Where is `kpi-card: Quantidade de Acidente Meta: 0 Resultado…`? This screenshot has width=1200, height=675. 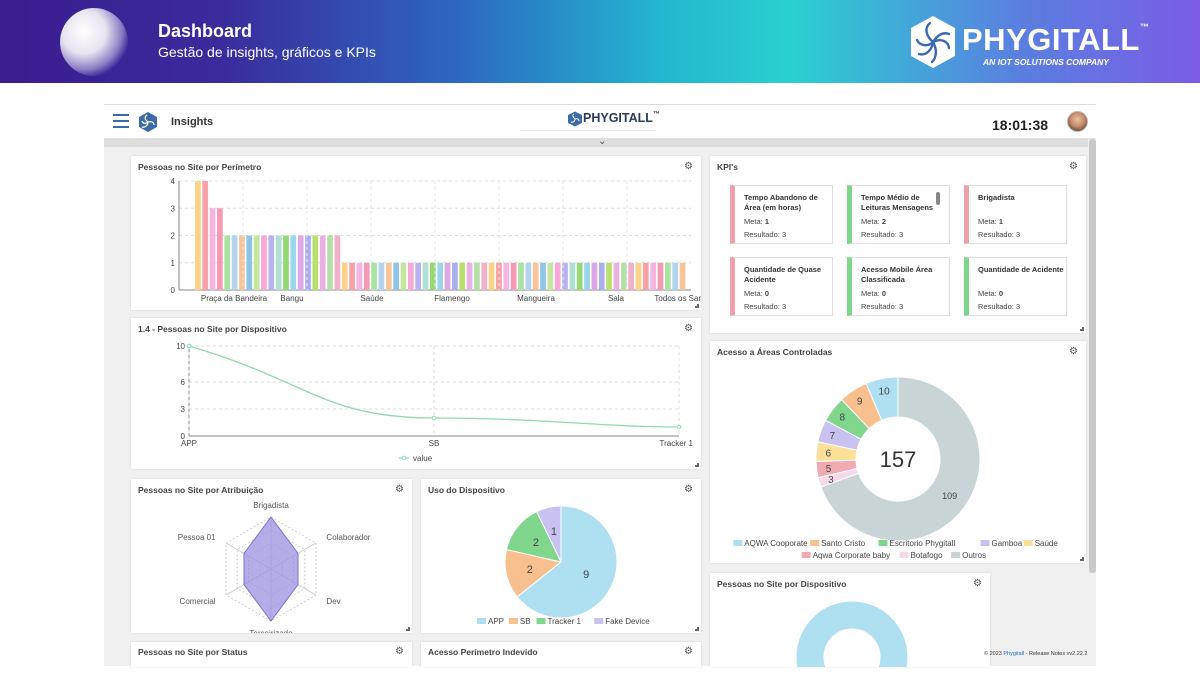
kpi-card: Quantidade de Acidente Meta: 0 Resultado… is located at coordinates (1015, 286).